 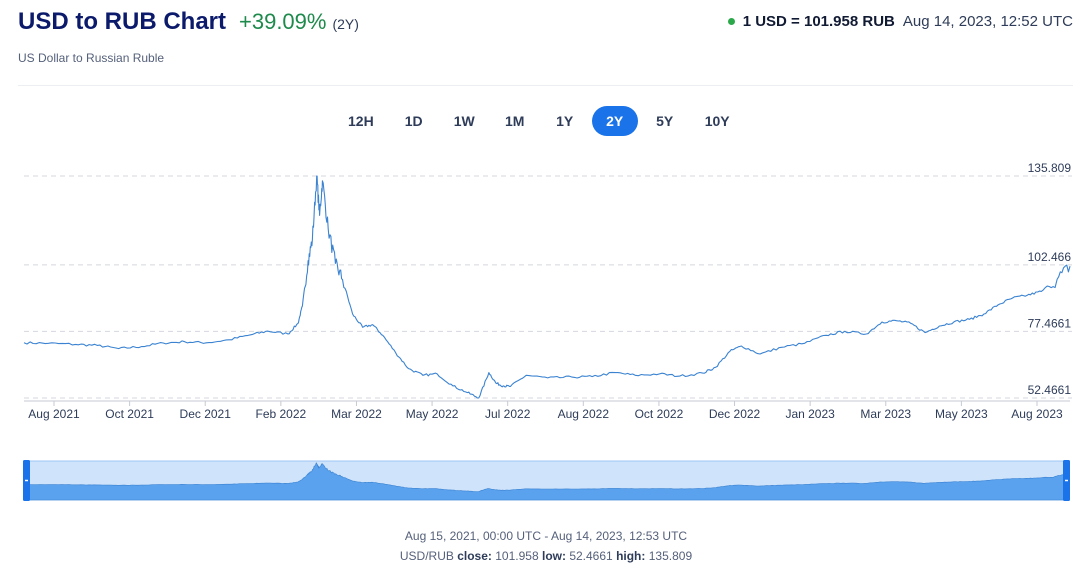 What do you see at coordinates (614, 121) in the screenshot?
I see `tab-2y: 2Y` at bounding box center [614, 121].